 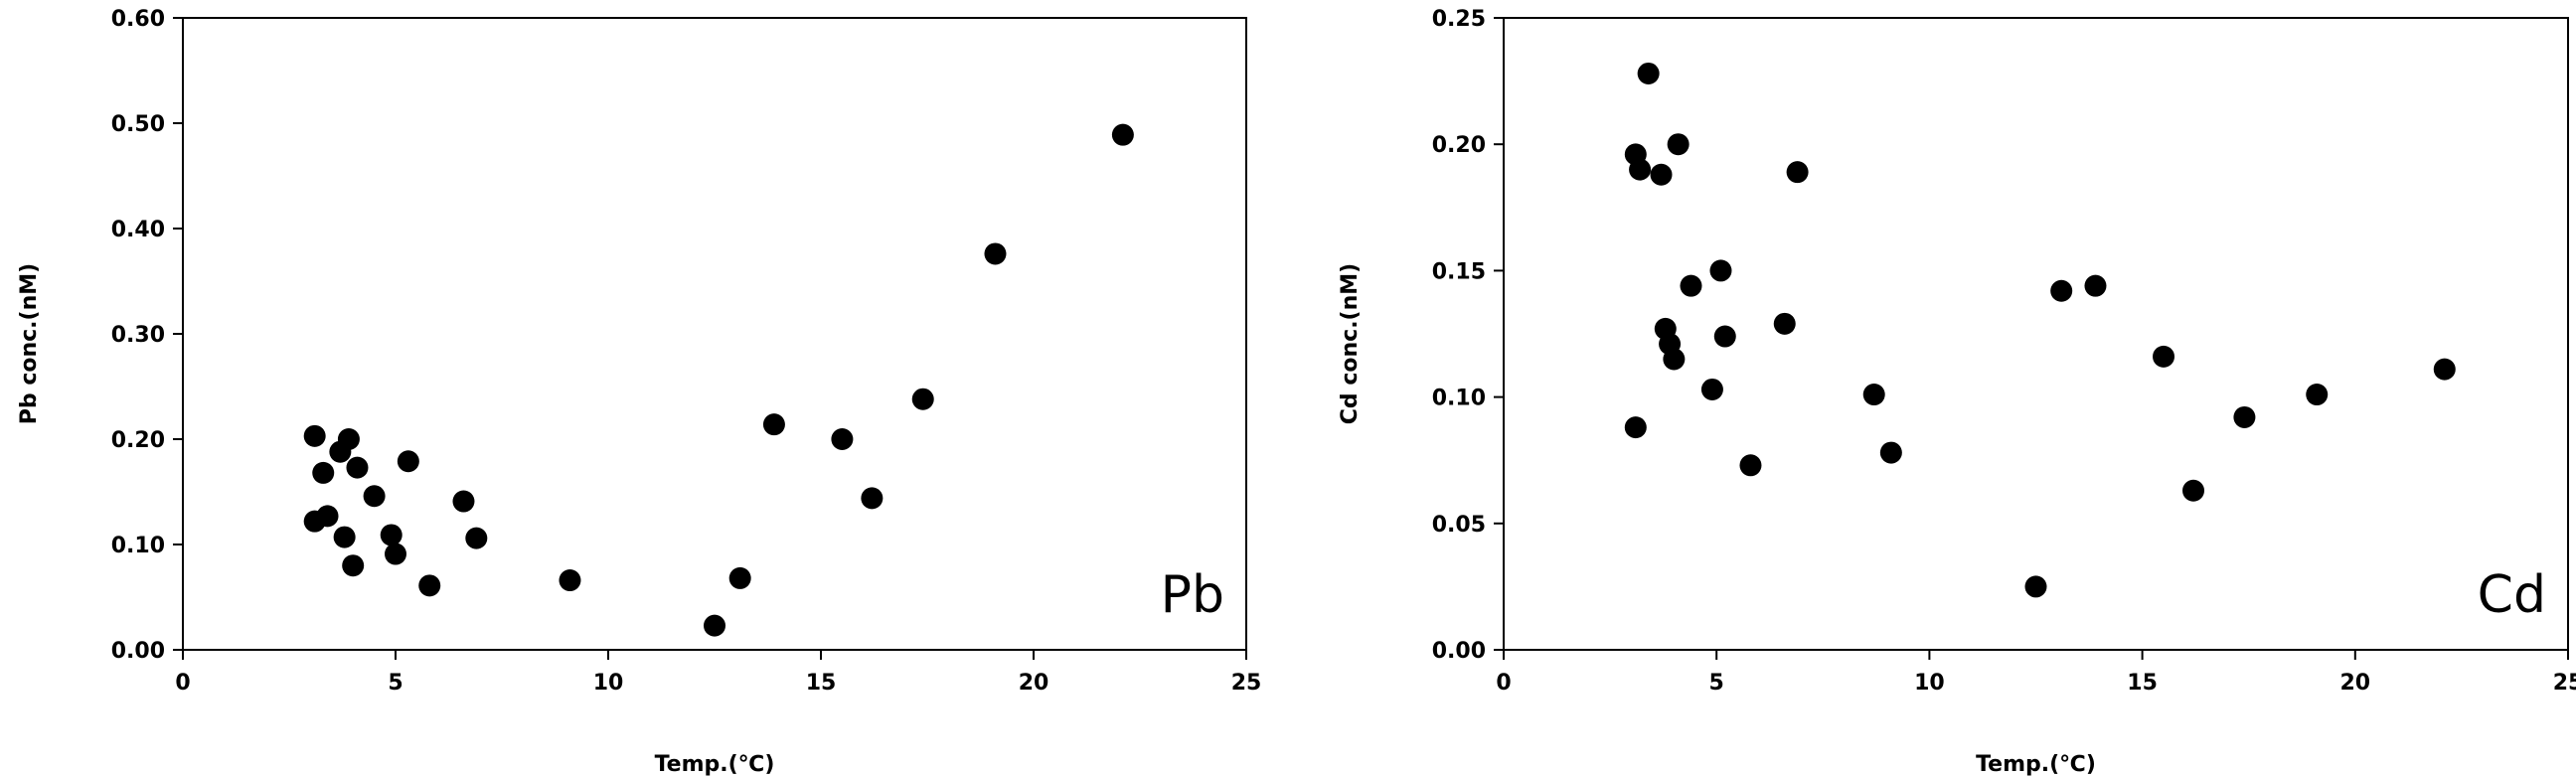 I want to click on y-tick-label: 0.30, so click(x=138, y=335).